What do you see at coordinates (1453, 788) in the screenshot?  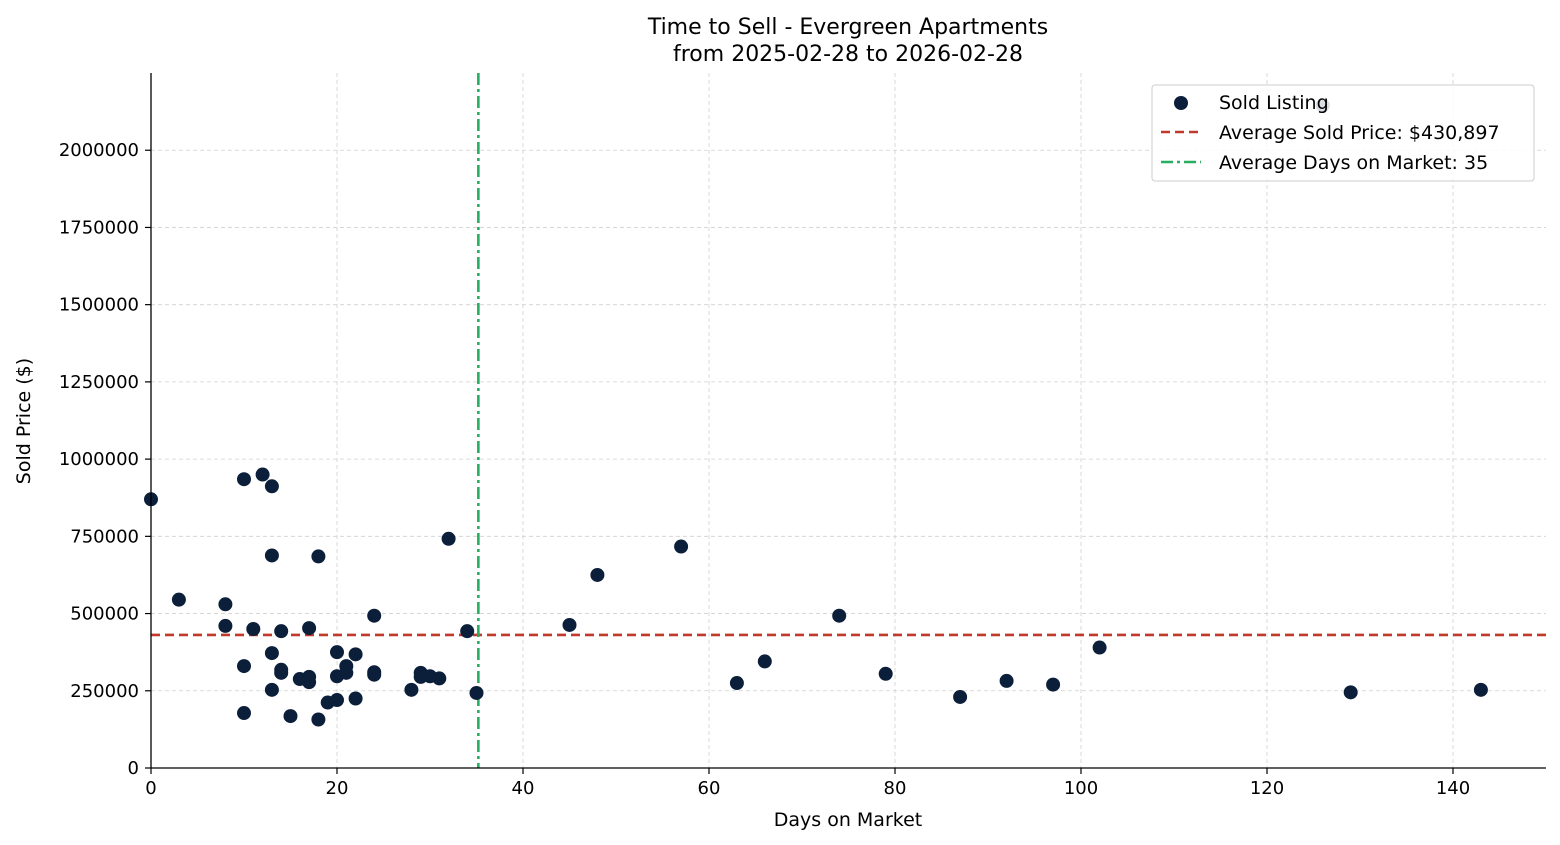 I see `x-tick-label: 140` at bounding box center [1453, 788].